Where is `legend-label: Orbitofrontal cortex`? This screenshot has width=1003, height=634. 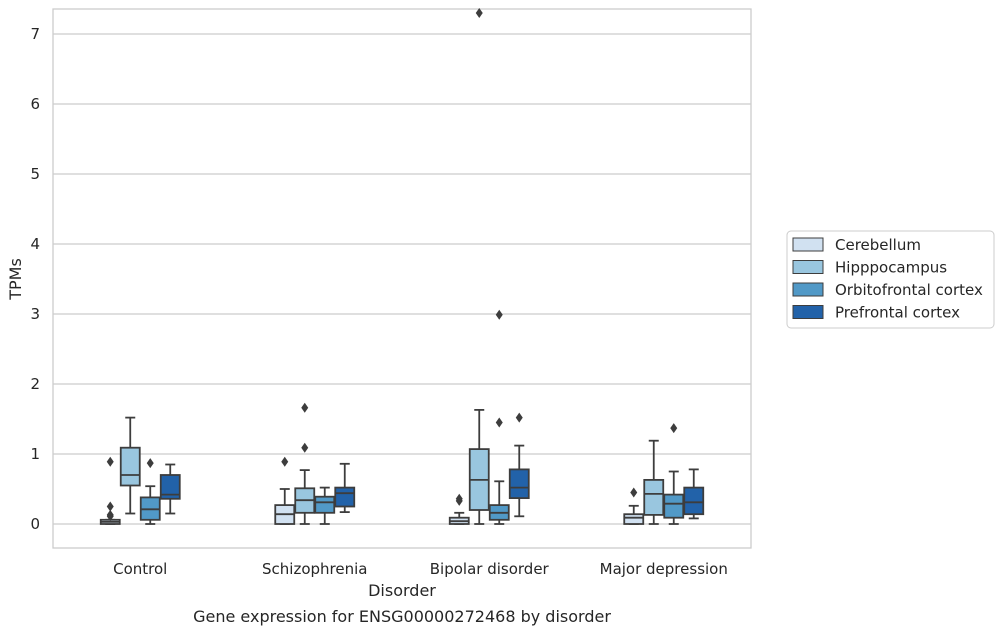 legend-label: Orbitofrontal cortex is located at coordinates (909, 290).